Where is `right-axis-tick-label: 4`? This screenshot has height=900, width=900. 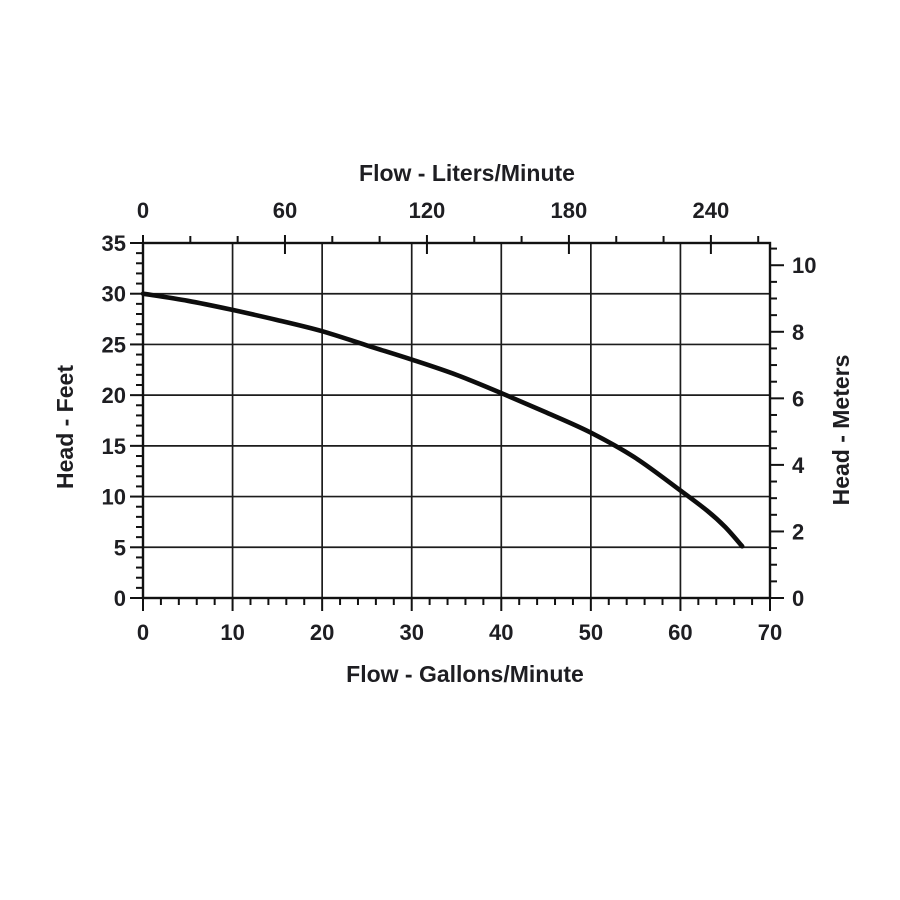
right-axis-tick-label: 4 is located at coordinates (798, 465).